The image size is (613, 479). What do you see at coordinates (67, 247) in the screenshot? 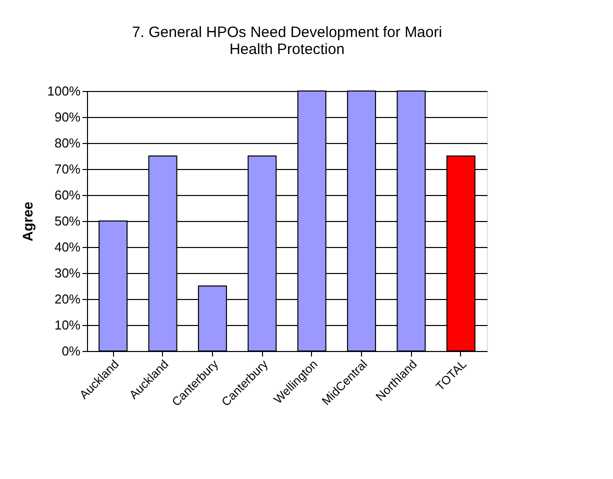
I see `y-tick-label: 40%` at bounding box center [67, 247].